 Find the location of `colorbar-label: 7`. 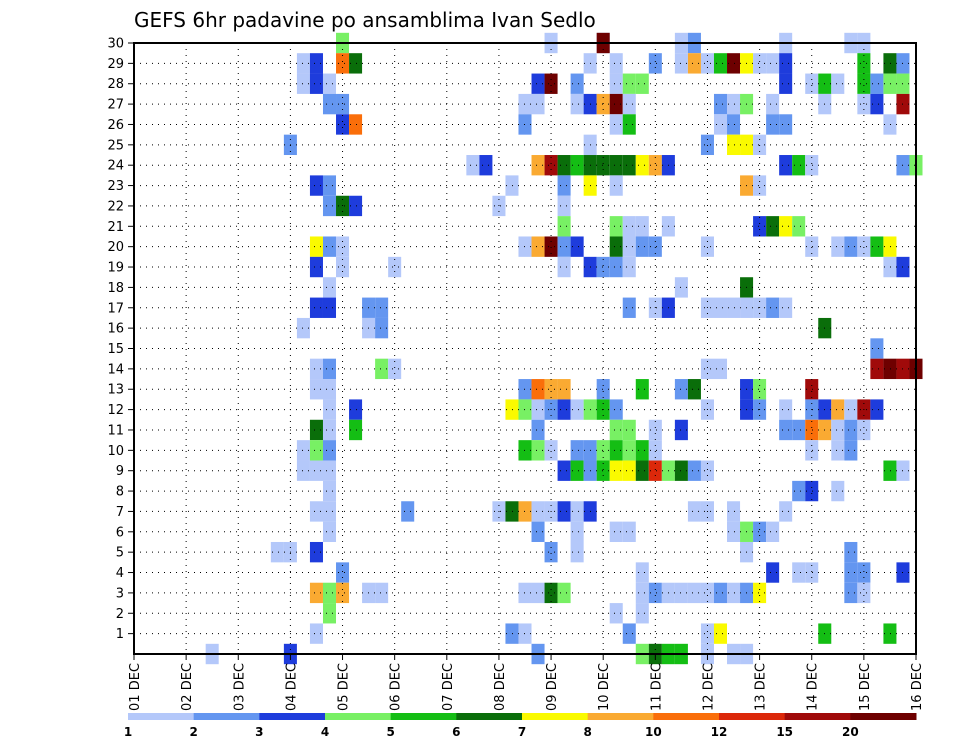

colorbar-label: 7 is located at coordinates (522, 732).